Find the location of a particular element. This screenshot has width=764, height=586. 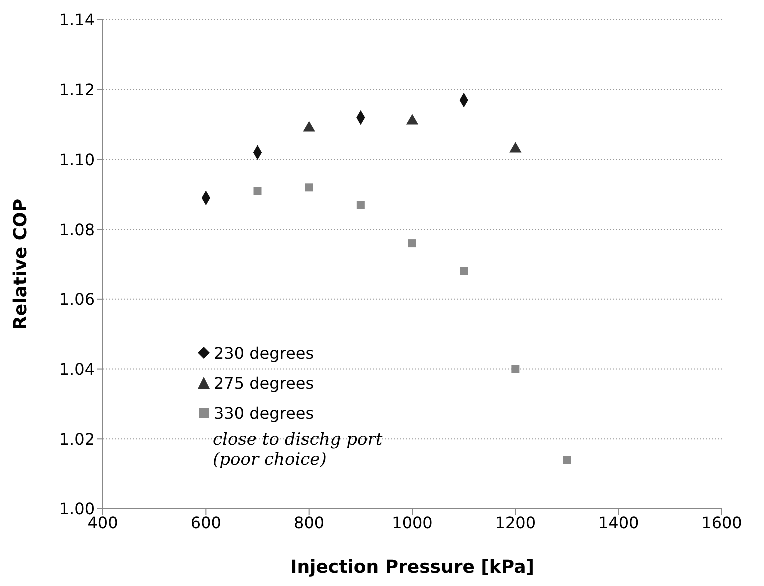

y-tick-label: 1.06 is located at coordinates (77, 300).